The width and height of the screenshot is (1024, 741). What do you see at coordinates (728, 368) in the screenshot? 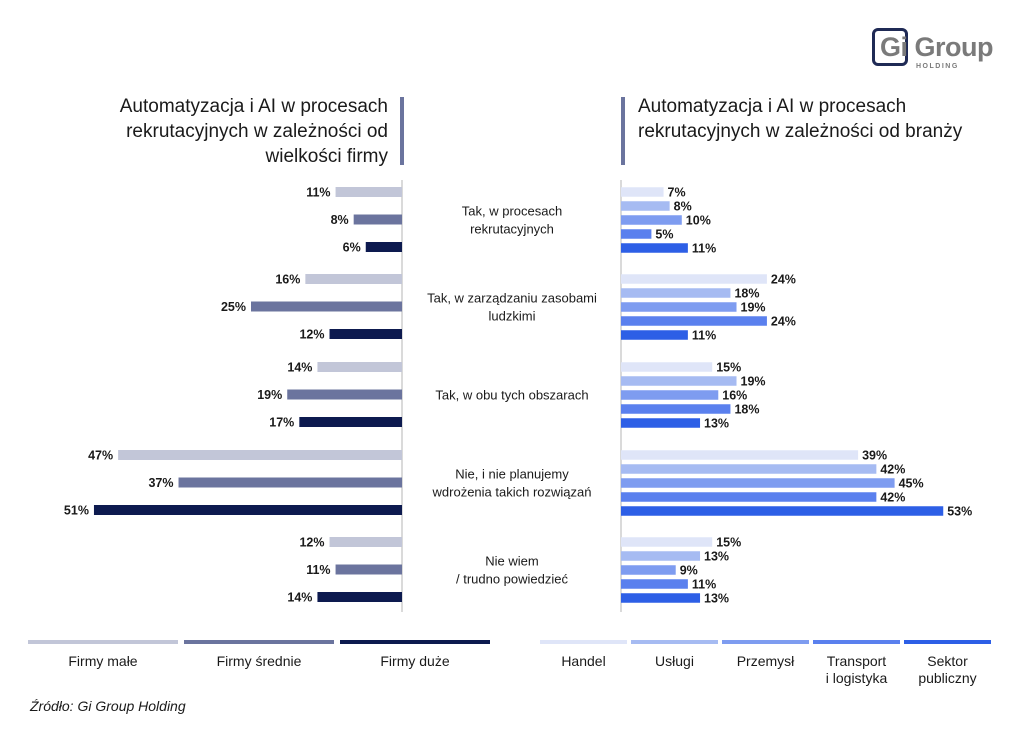
I see `right-value-label: 15%` at bounding box center [728, 368].